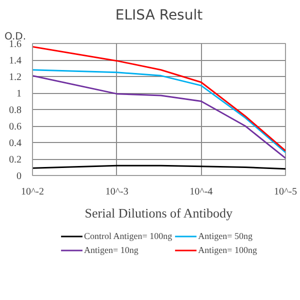  Describe the element at coordinates (201, 192) in the screenshot. I see `x-tick-label: 10^-4` at that location.